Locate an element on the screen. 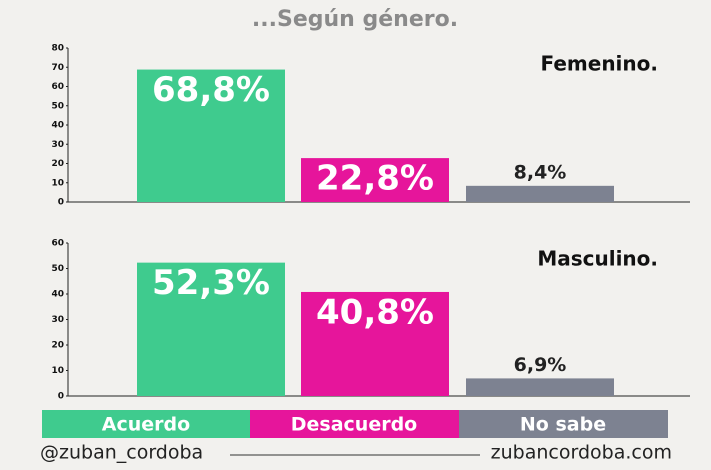 Image resolution: width=711 pixels, height=470 pixels. value-label: 22,8% is located at coordinates (375, 179).